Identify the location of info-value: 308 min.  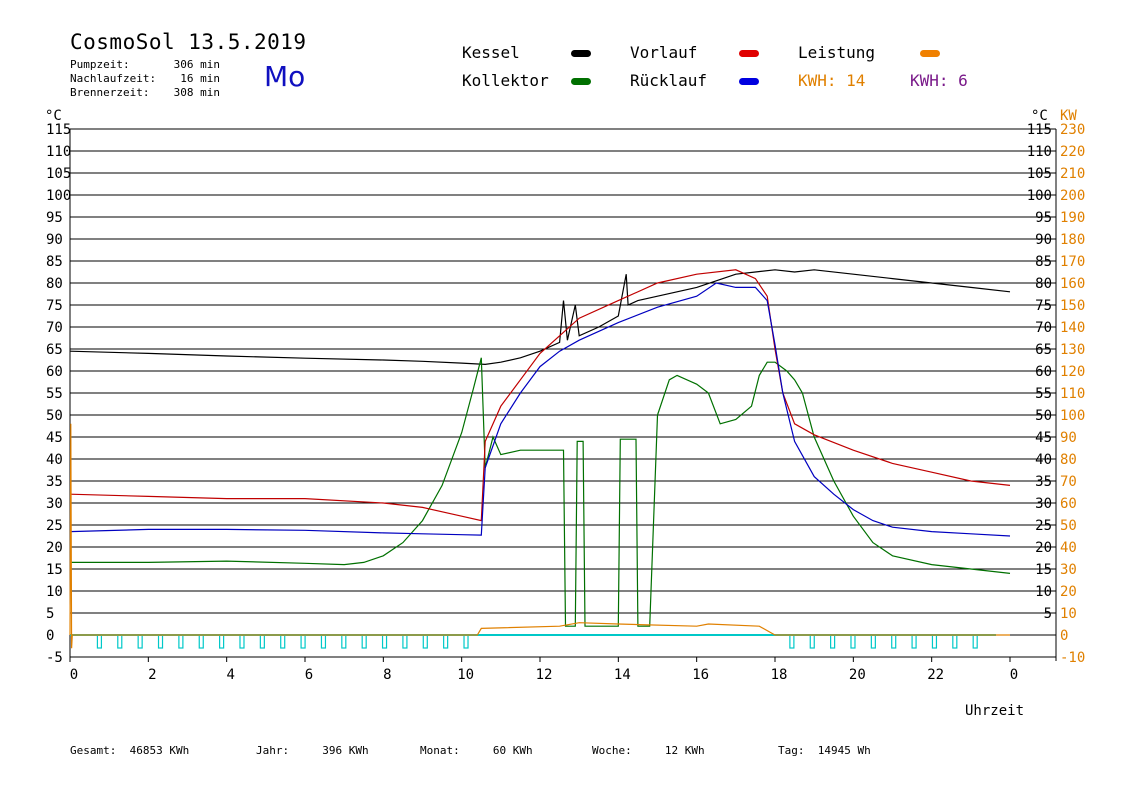
(196, 92).